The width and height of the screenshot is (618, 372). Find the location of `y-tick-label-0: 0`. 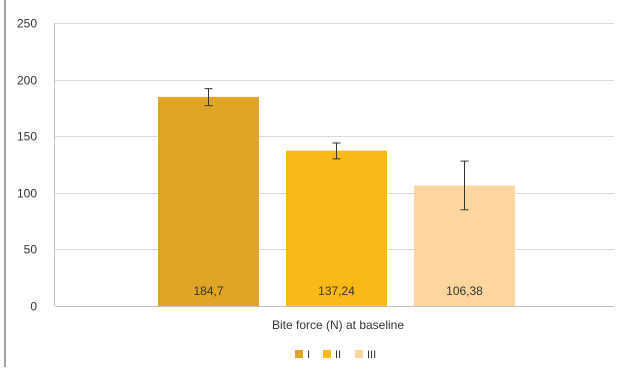

y-tick-label-0: 0 is located at coordinates (33, 307).